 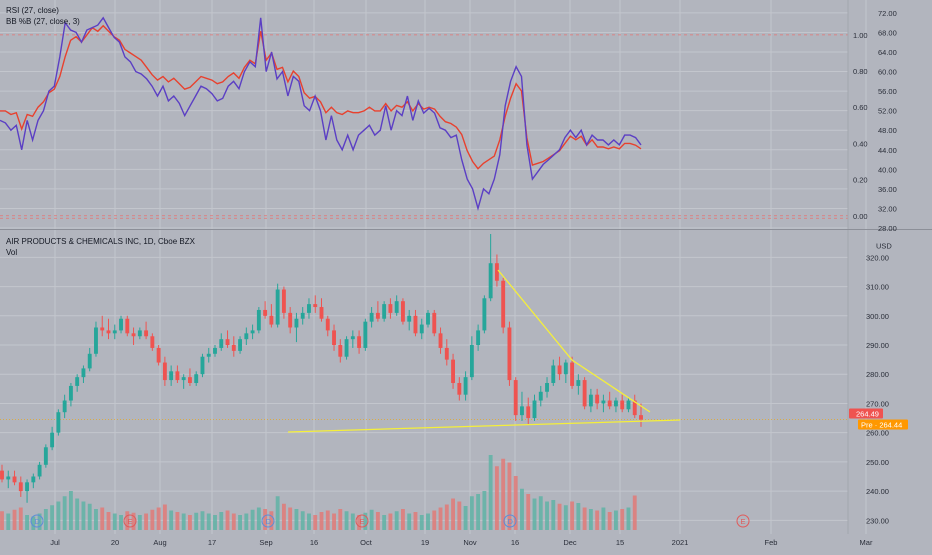 I want to click on bb-axis-tick: 0.40, so click(x=860, y=143).